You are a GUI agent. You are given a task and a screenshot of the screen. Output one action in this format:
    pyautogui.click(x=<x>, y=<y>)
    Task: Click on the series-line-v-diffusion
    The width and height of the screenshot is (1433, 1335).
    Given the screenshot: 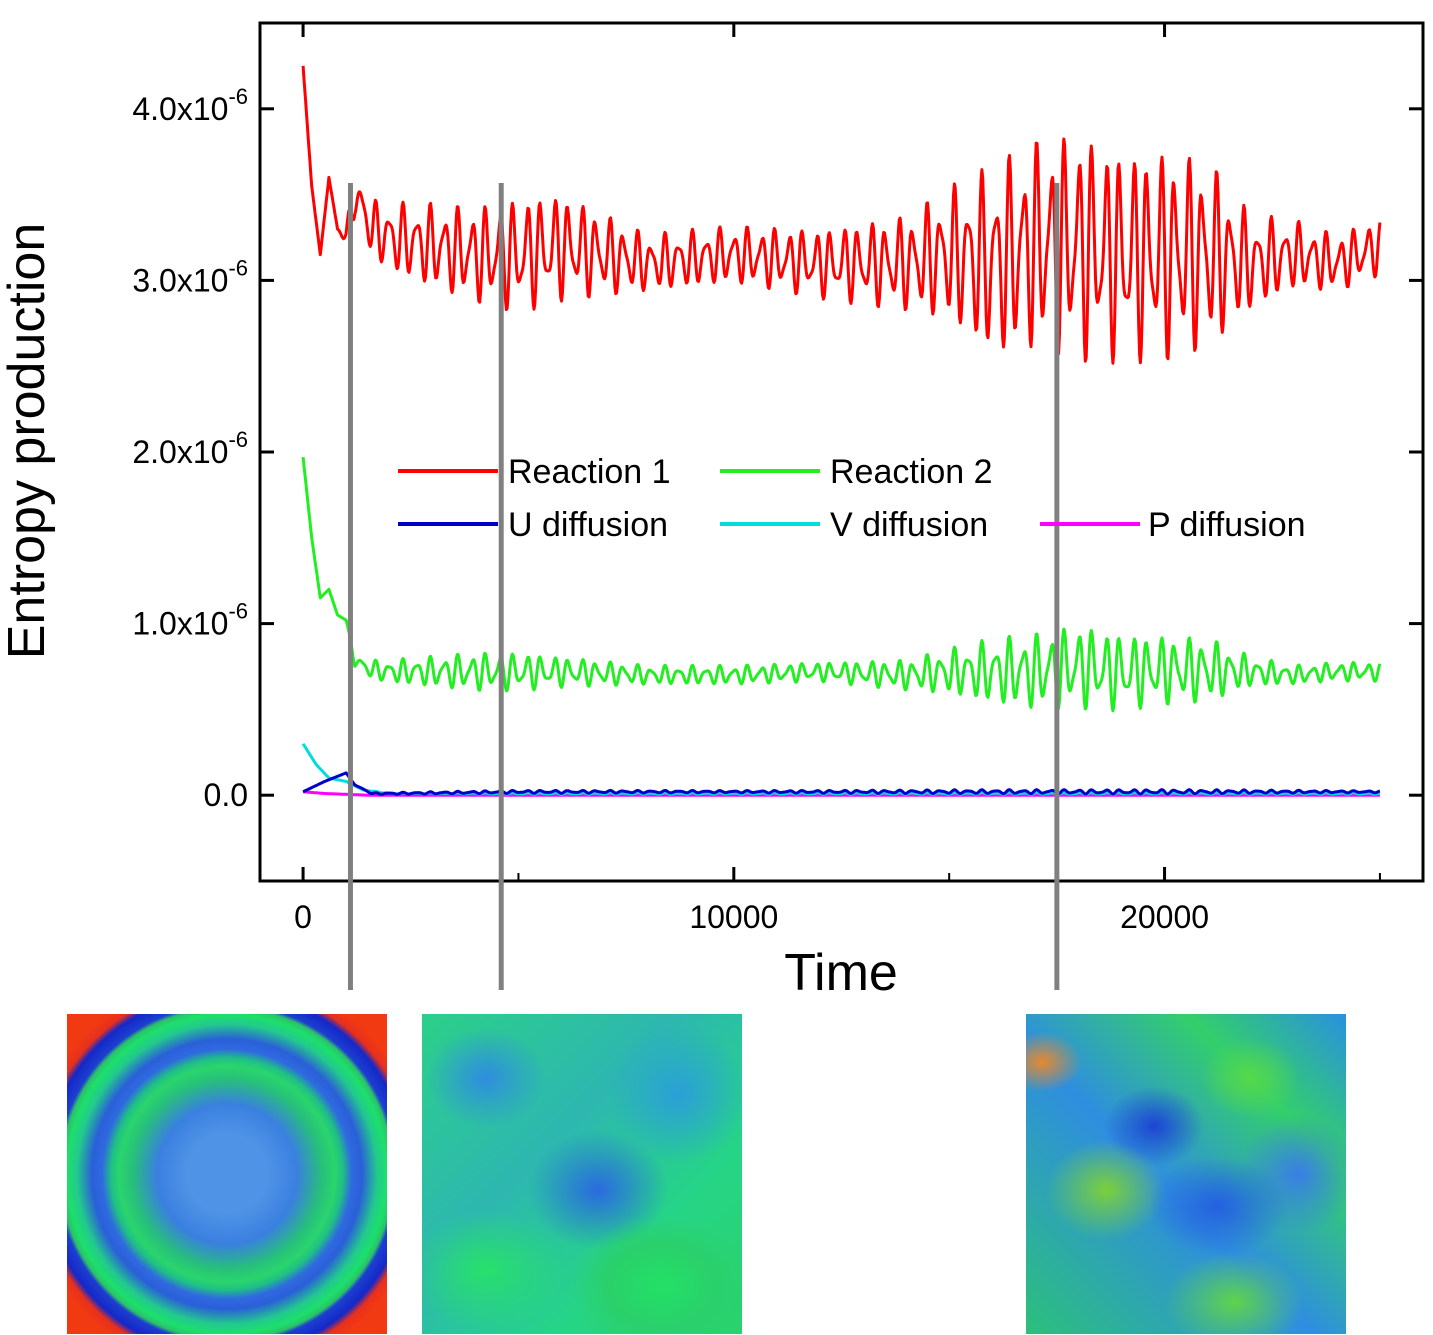 What is the action you would take?
    pyautogui.click(x=841, y=769)
    